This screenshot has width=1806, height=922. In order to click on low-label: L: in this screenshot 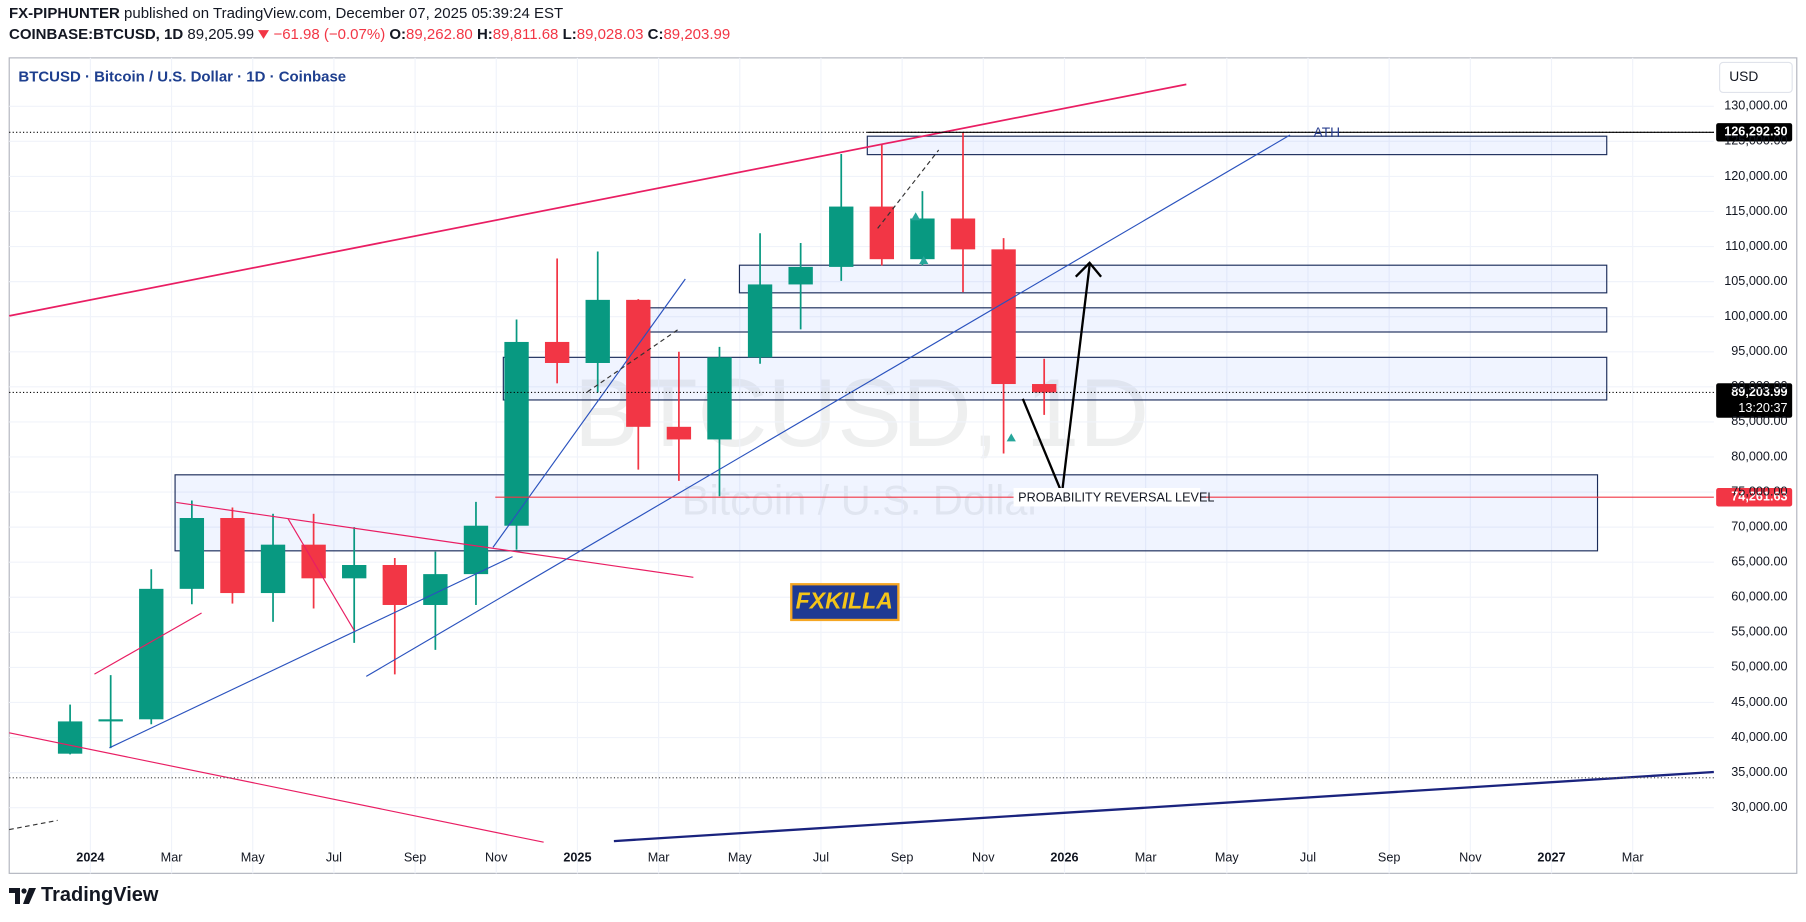, I will do `click(569, 34)`.